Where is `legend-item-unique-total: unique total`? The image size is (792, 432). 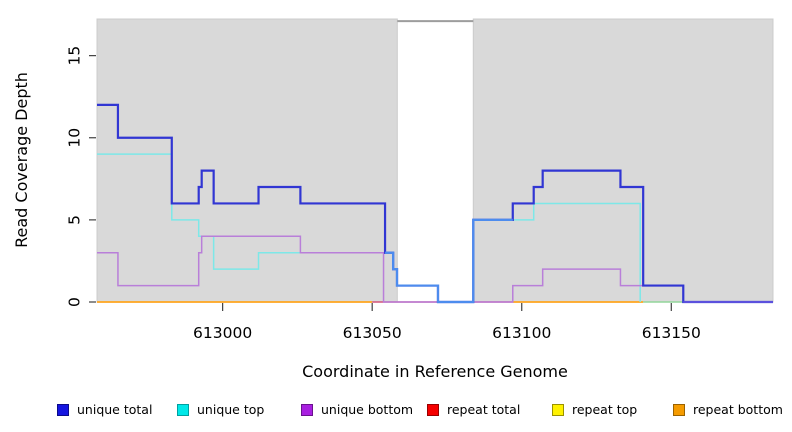
legend-item-unique-total: unique total is located at coordinates (104, 410).